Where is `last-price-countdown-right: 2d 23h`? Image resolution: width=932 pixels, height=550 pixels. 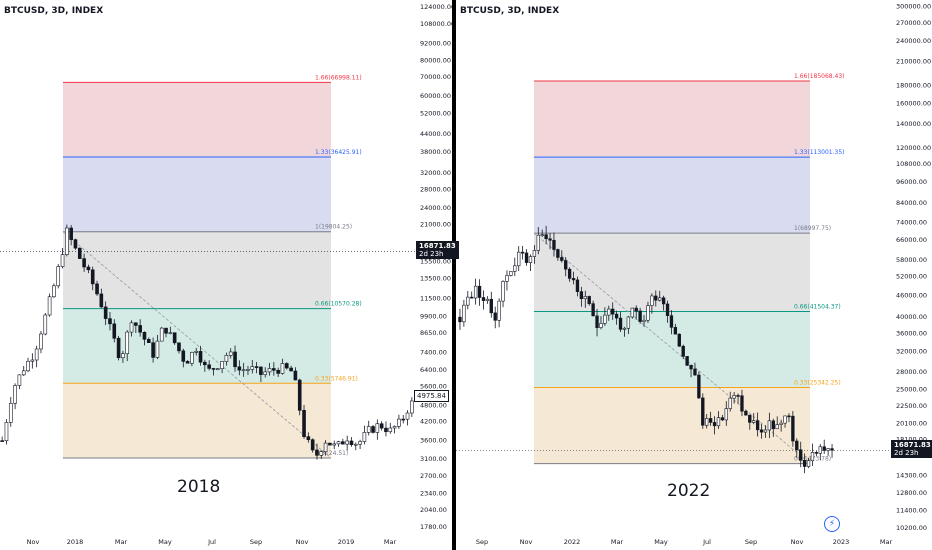
last-price-countdown-right: 2d 23h is located at coordinates (906, 453).